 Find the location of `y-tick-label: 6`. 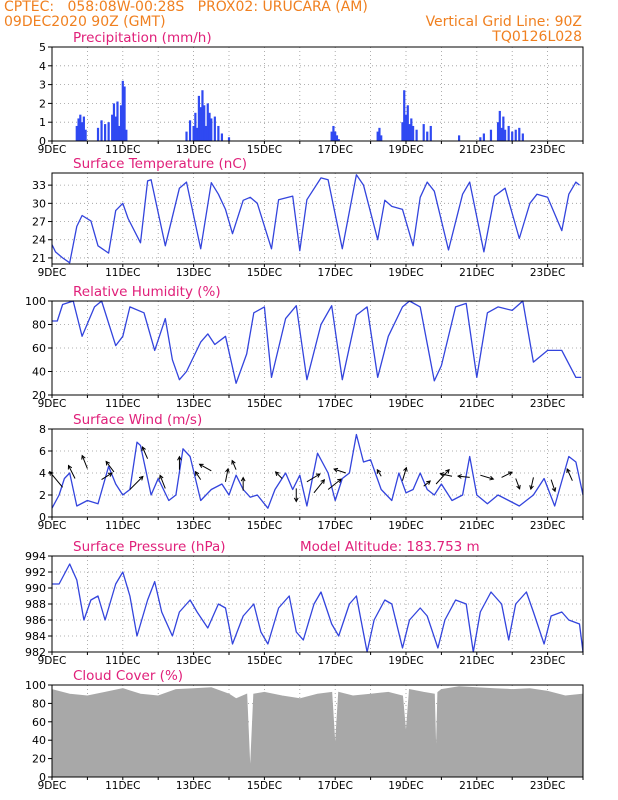

y-tick-label: 6 is located at coordinates (42, 451).